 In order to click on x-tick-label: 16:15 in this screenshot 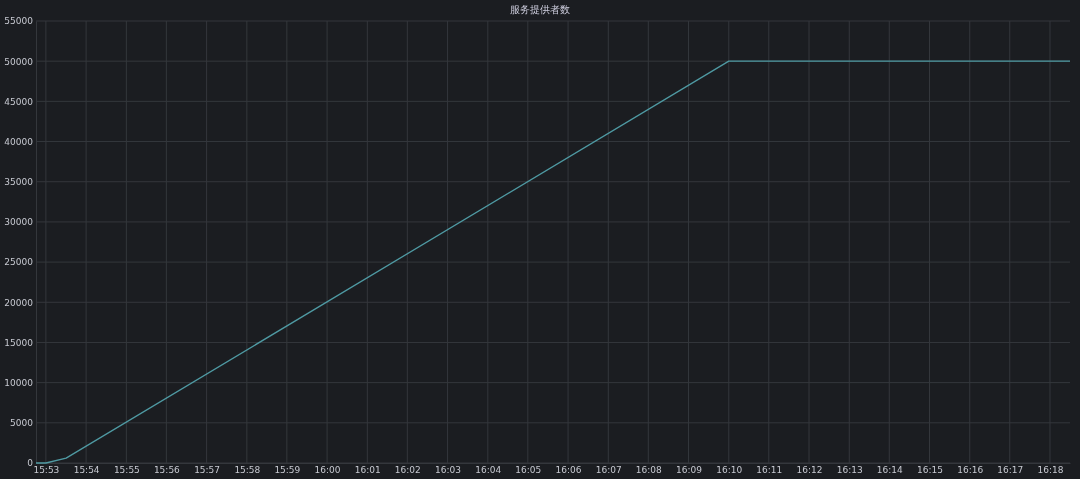, I will do `click(930, 470)`.